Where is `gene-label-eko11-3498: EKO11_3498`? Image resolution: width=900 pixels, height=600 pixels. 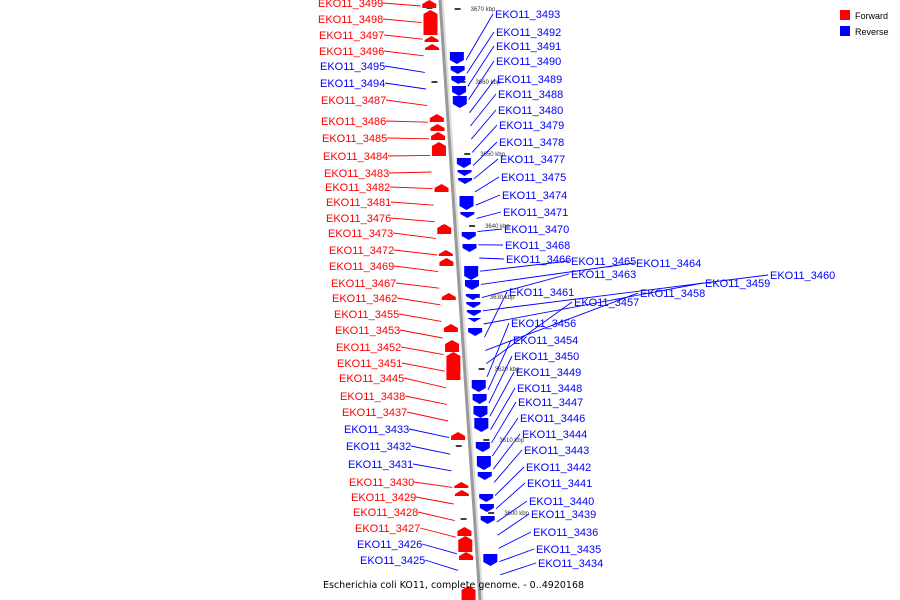 gene-label-eko11-3498: EKO11_3498 is located at coordinates (350, 20).